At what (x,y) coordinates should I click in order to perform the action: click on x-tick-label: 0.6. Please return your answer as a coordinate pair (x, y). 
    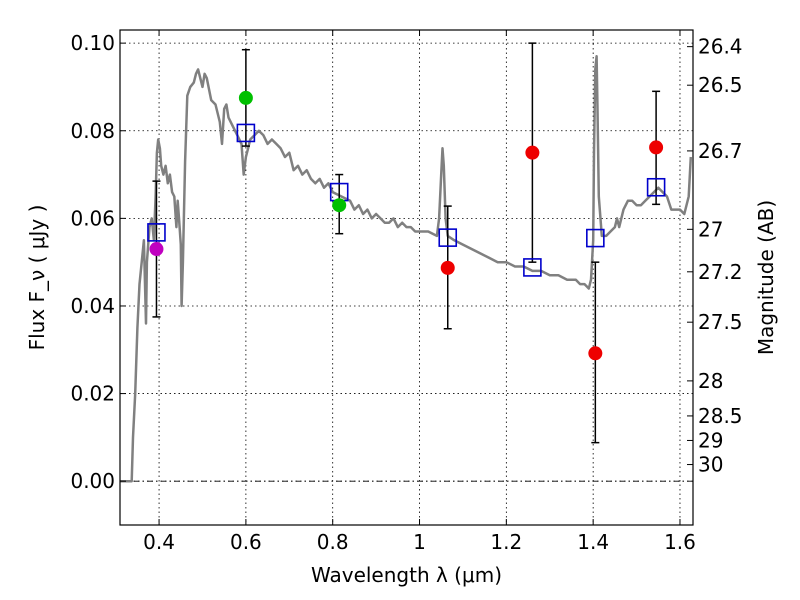
    Looking at the image, I should click on (246, 542).